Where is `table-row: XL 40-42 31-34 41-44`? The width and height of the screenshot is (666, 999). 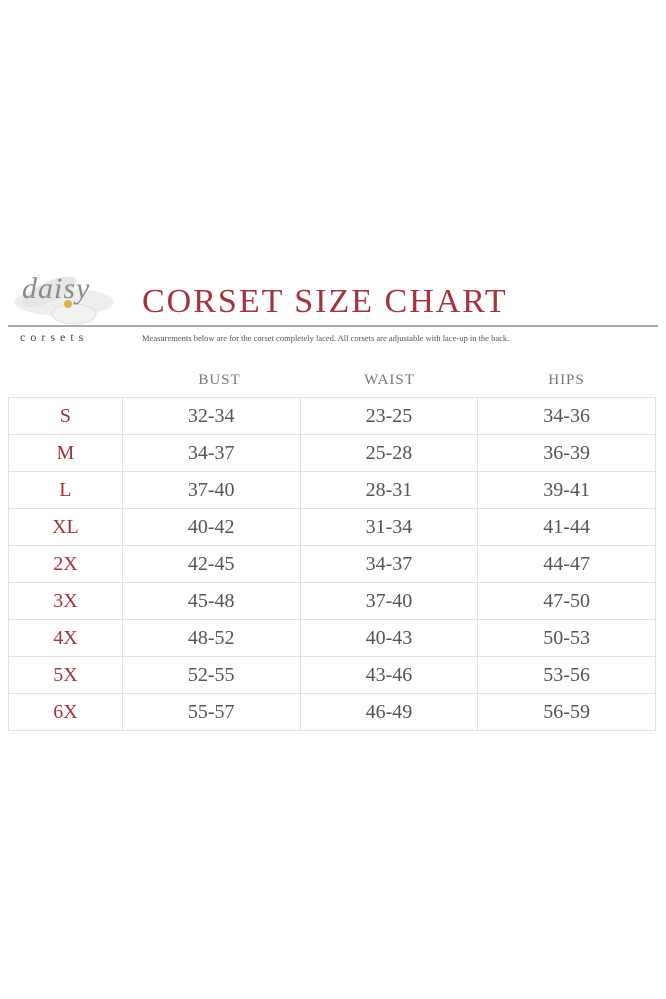
table-row: XL 40-42 31-34 41-44 is located at coordinates (332, 527).